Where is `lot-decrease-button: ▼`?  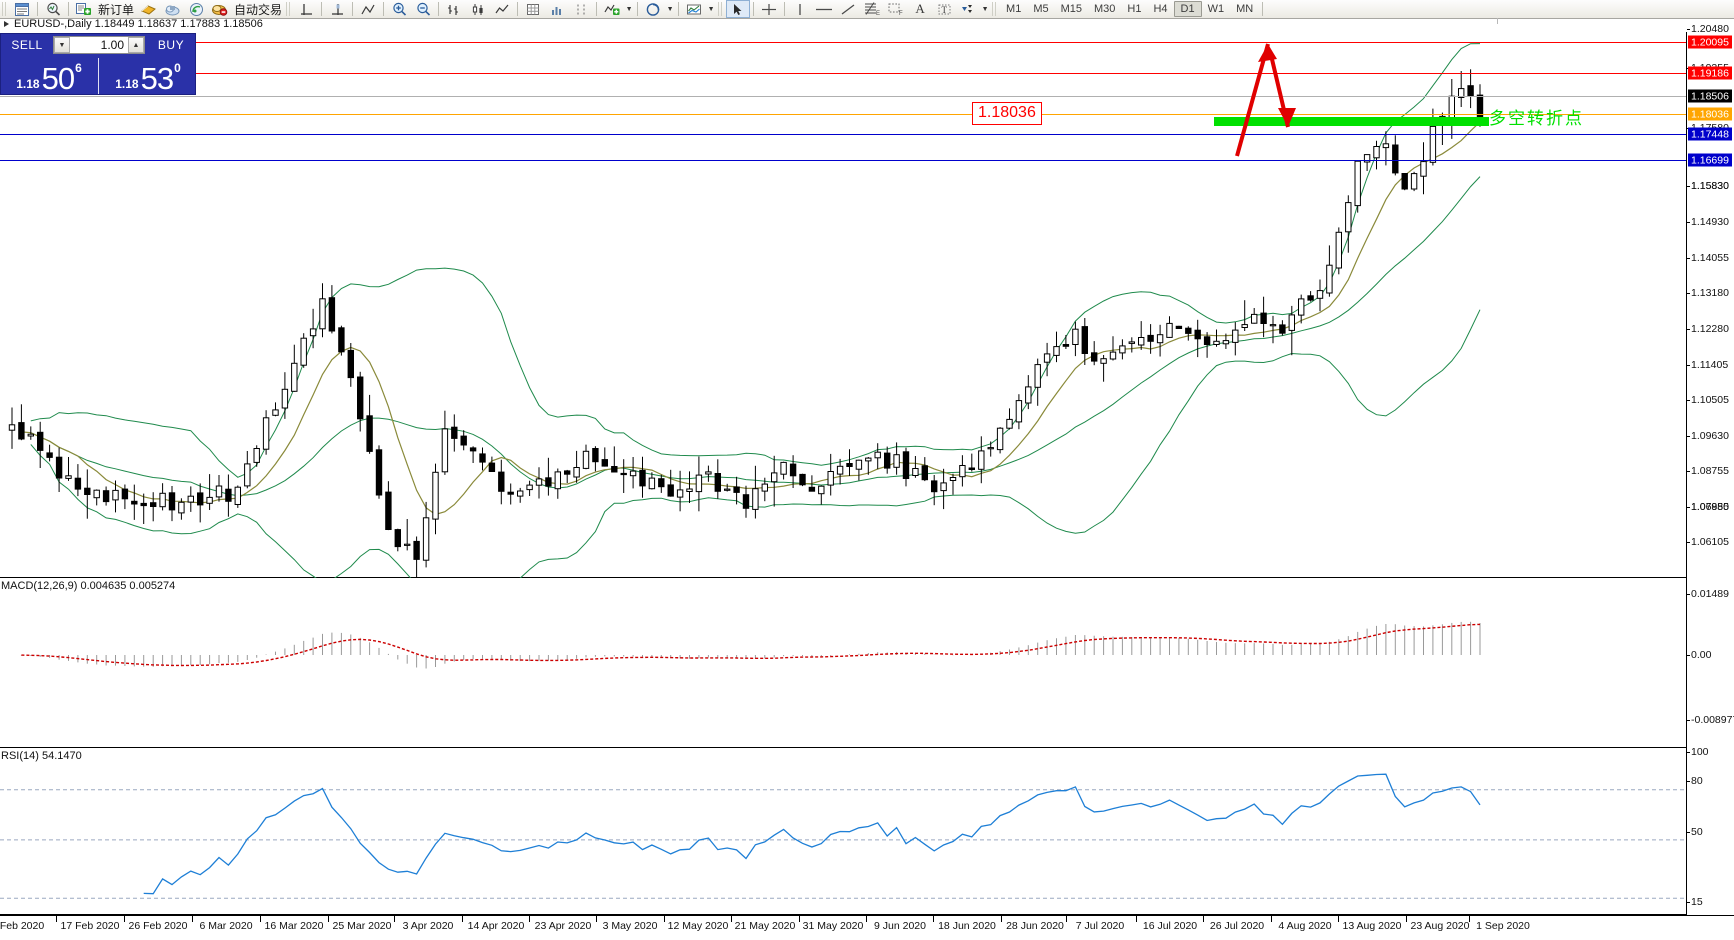
lot-decrease-button: ▼ is located at coordinates (62, 45).